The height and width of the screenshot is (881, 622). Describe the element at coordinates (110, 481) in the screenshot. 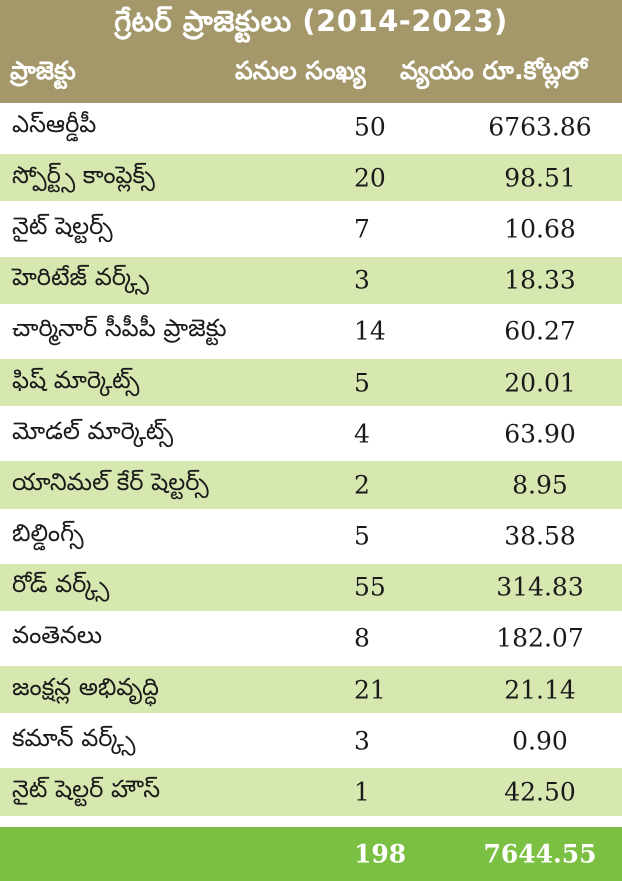

I see `project-name: యానిమల్ కేర్ షెల్టర్స్` at that location.